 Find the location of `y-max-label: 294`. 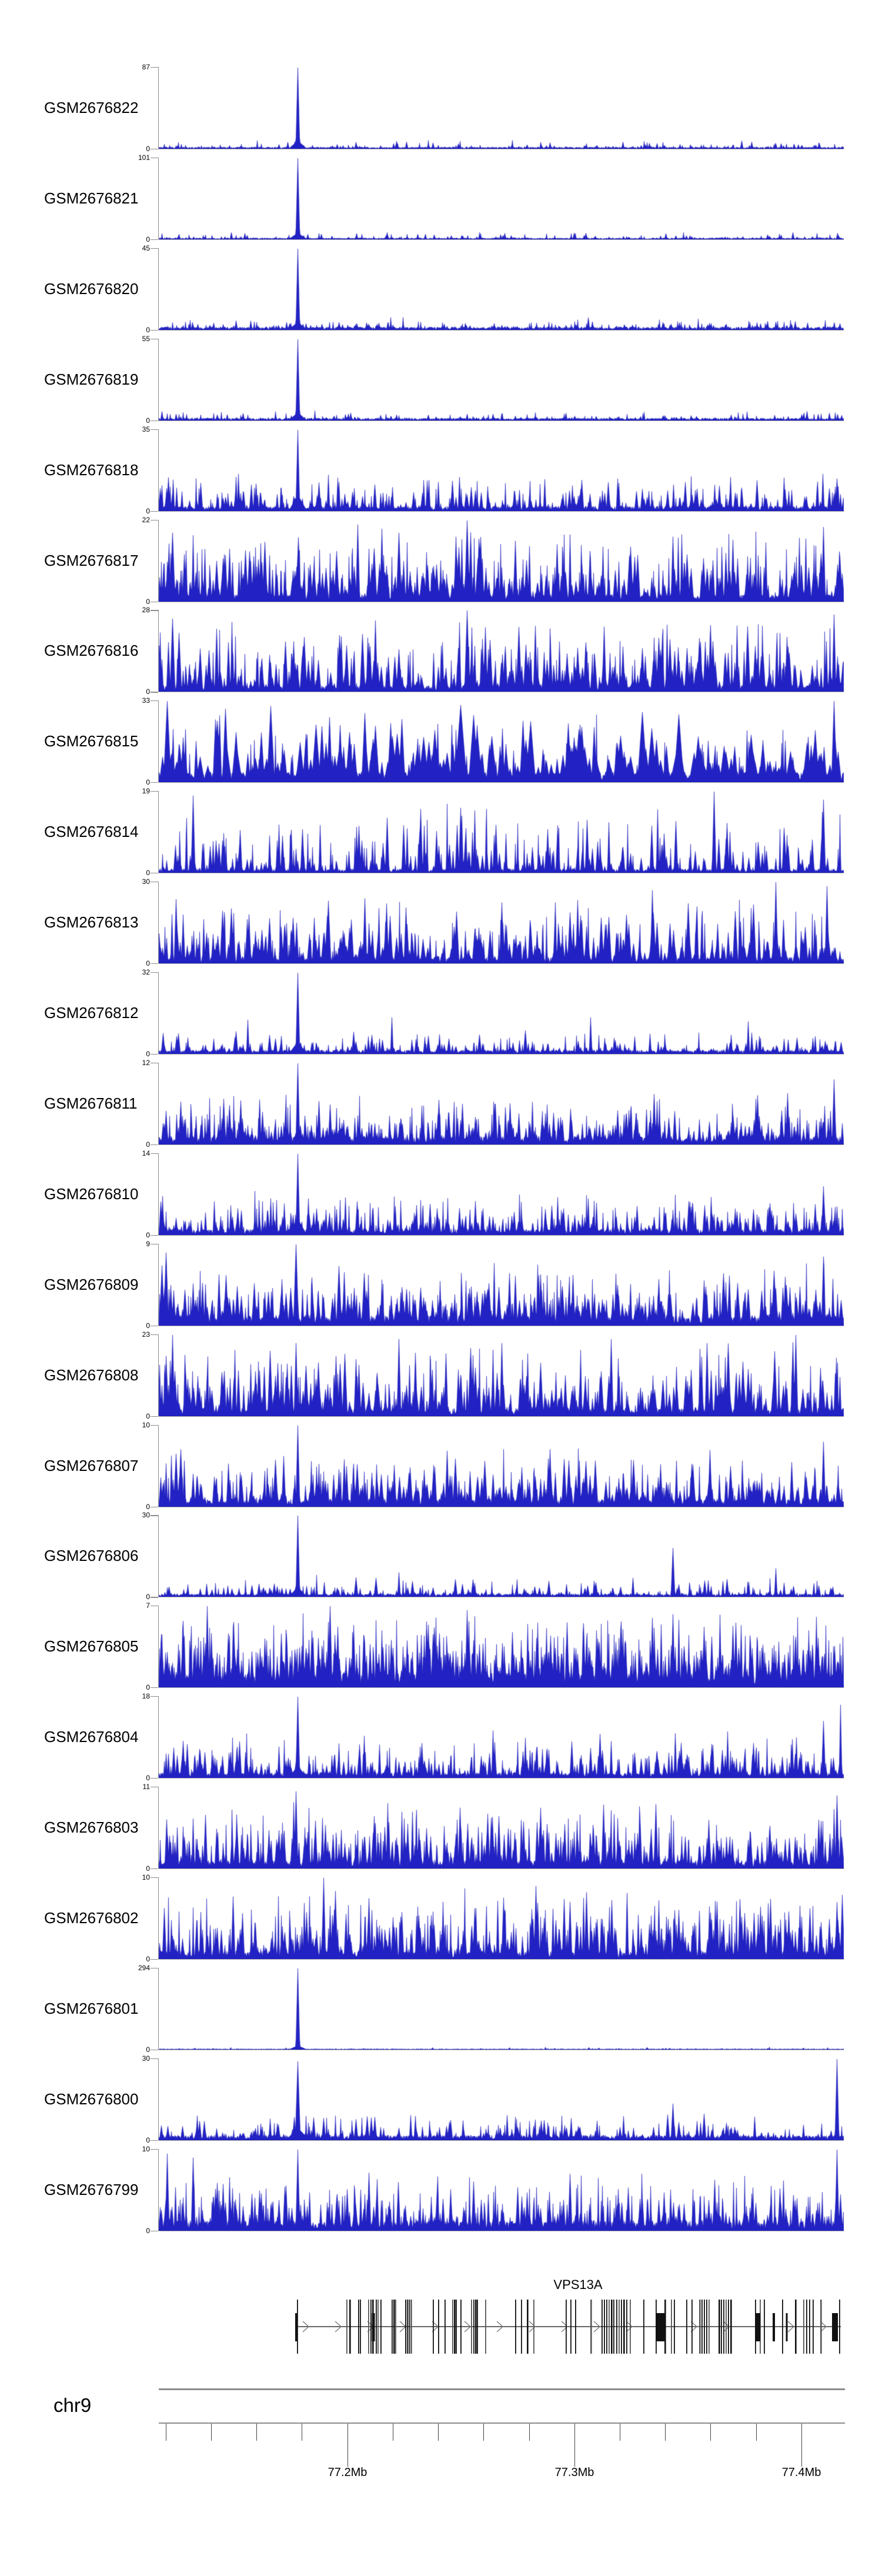

y-max-label: 294 is located at coordinates (144, 1967).